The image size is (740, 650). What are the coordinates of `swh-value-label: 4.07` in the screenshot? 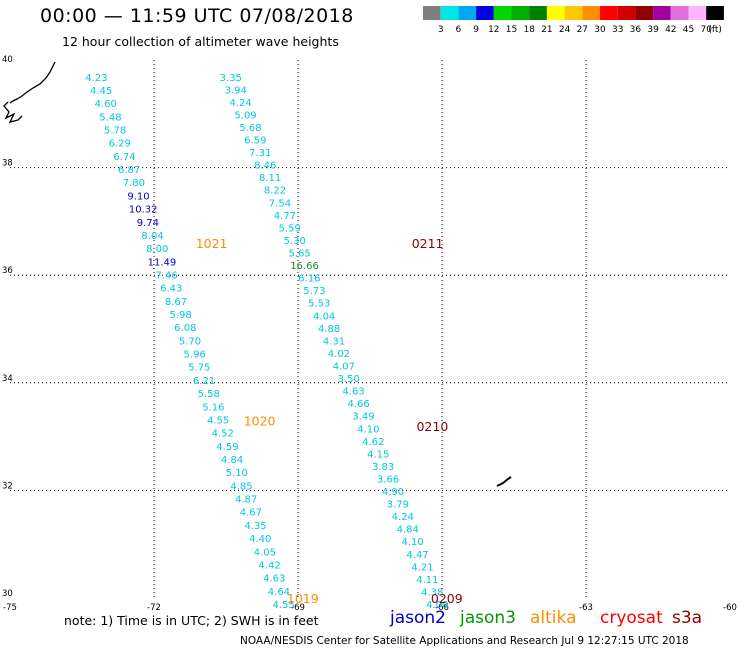 It's located at (344, 366).